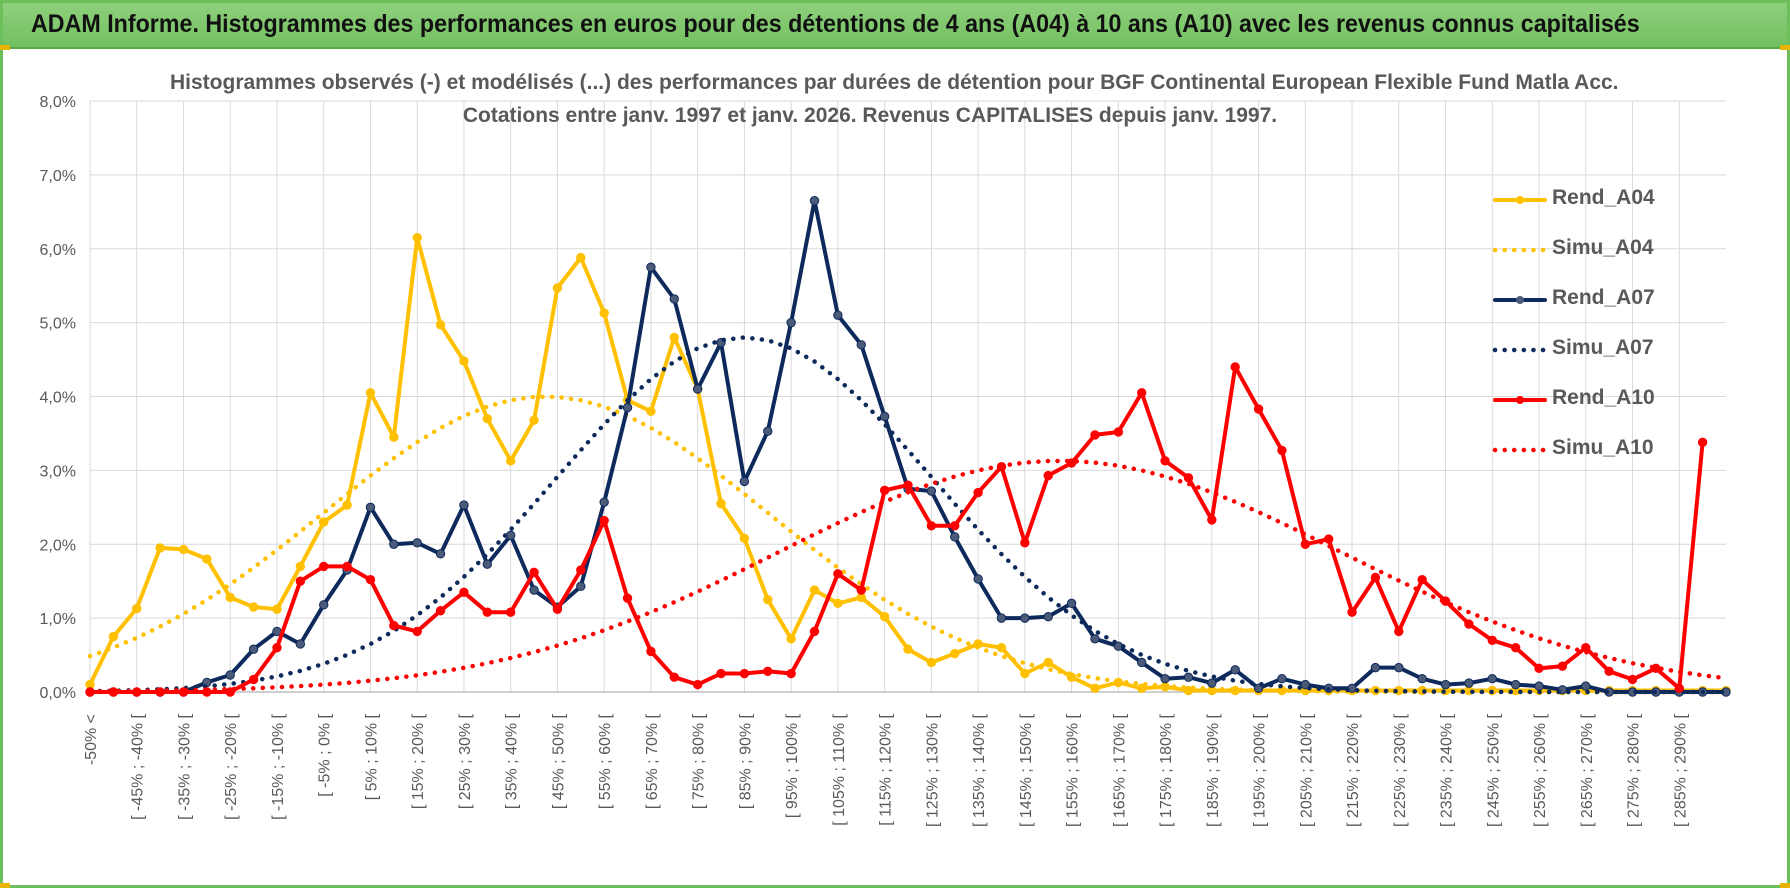  What do you see at coordinates (1603, 347) in the screenshot?
I see `legend-label: Simu_A07` at bounding box center [1603, 347].